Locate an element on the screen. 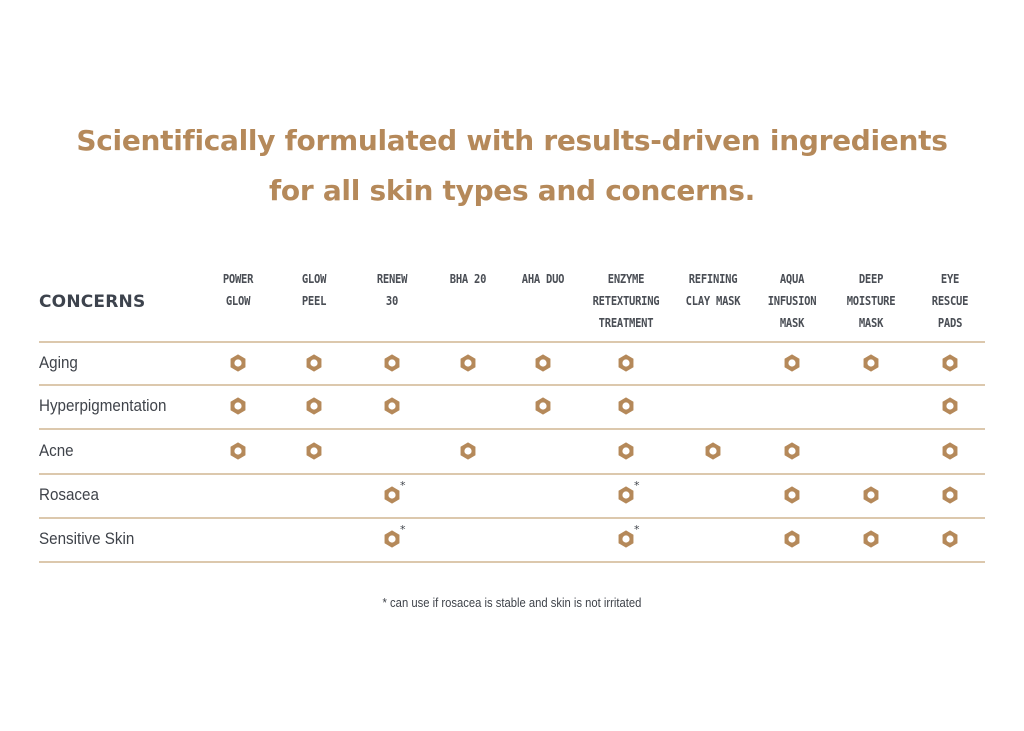  concerns-heading: CONCERNS is located at coordinates (92, 302).